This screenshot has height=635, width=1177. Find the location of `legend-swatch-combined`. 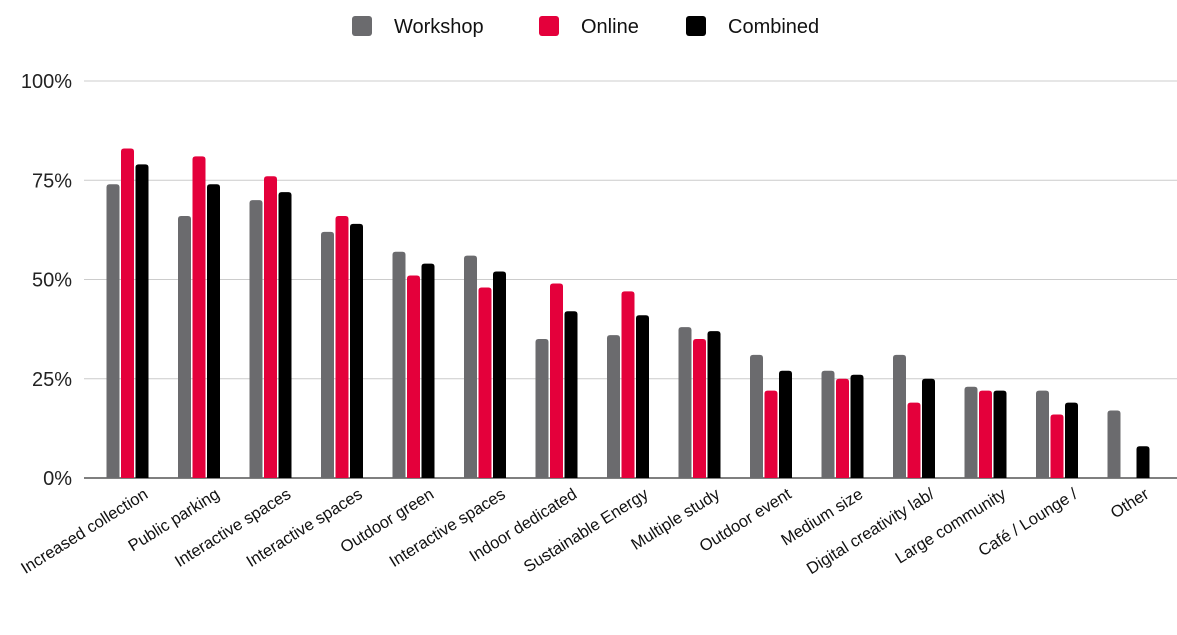

legend-swatch-combined is located at coordinates (696, 26).